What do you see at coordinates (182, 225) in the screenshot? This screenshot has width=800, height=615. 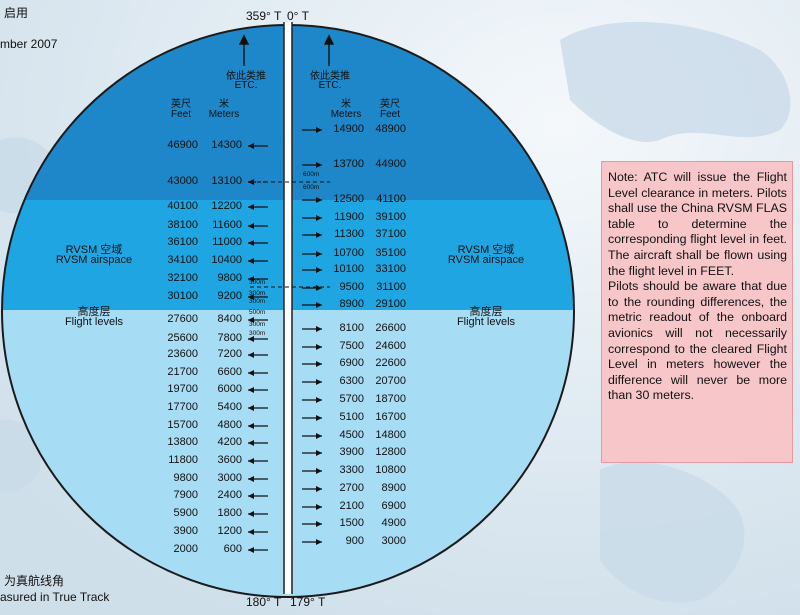 I see `left-level-feet: 38100` at bounding box center [182, 225].